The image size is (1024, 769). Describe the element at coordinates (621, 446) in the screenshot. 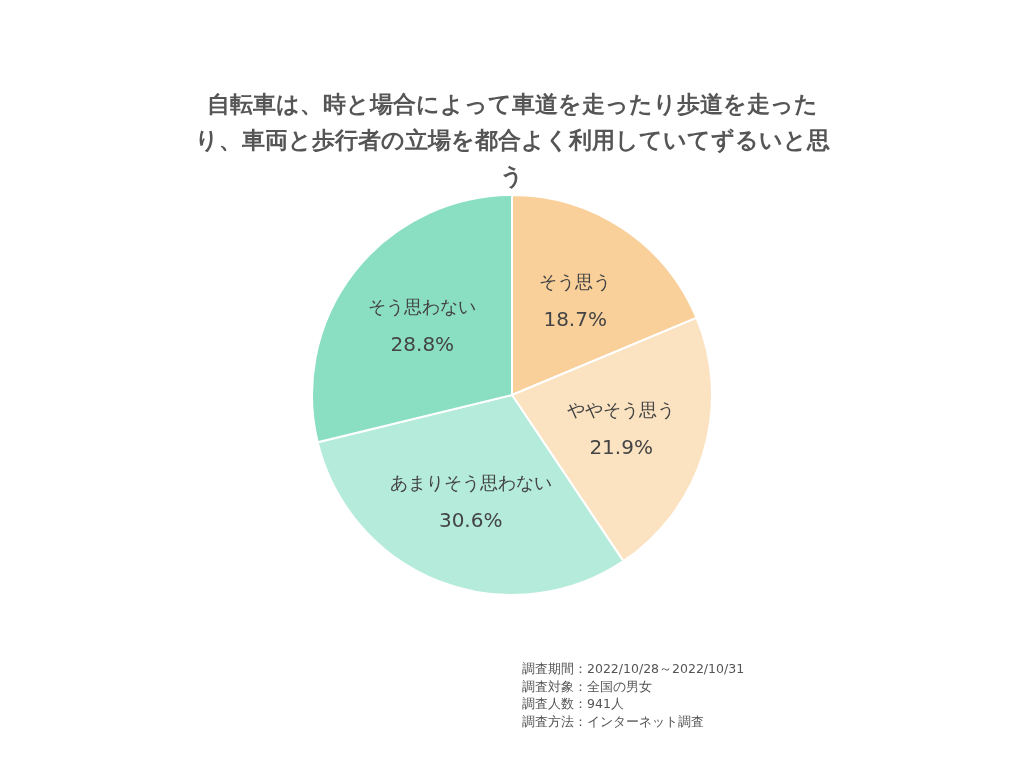

I see `data-label: 21.9%` at that location.